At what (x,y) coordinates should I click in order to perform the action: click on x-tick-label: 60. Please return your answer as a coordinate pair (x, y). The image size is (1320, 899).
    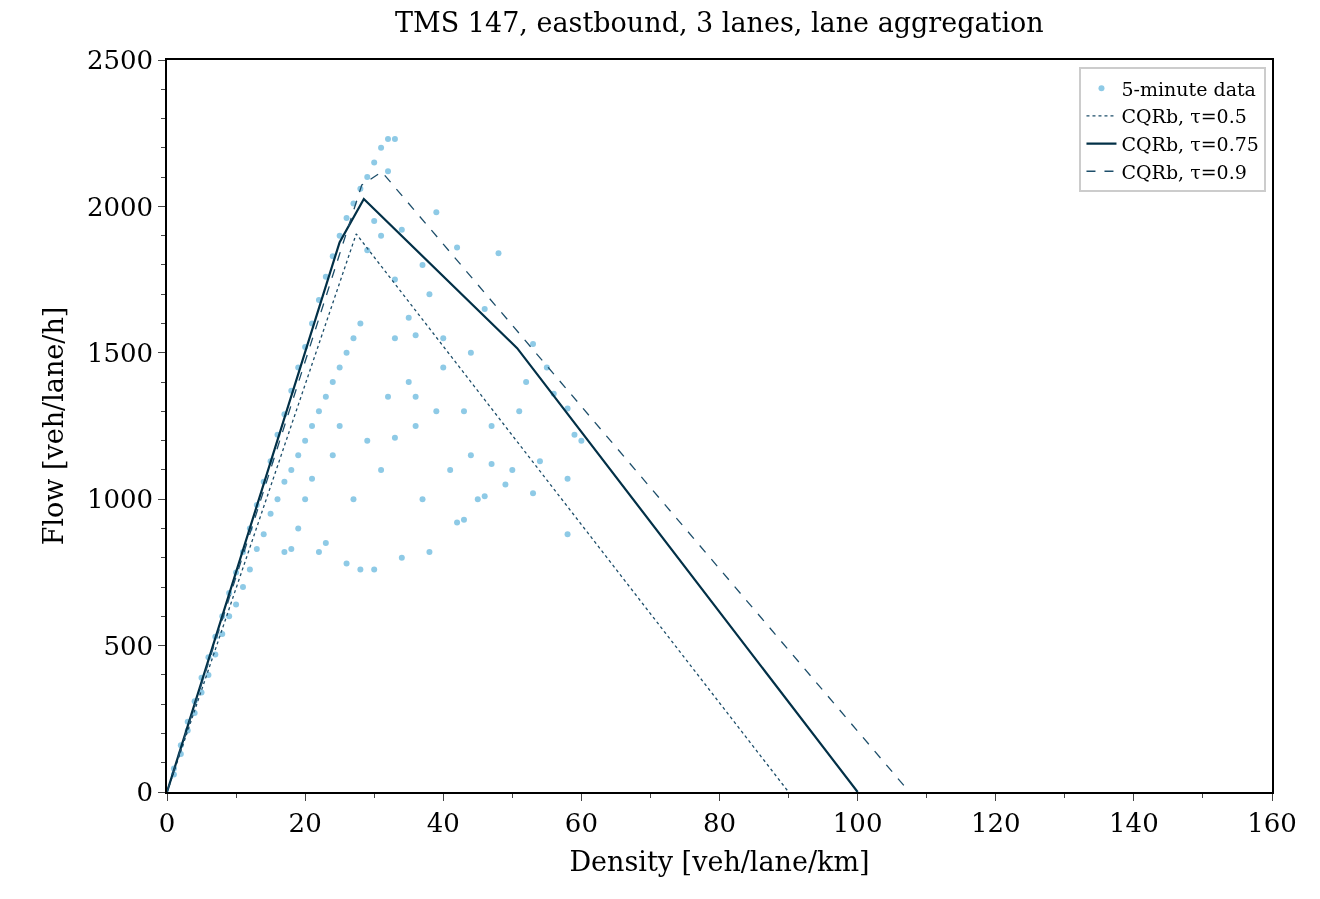
    Looking at the image, I should click on (581, 822).